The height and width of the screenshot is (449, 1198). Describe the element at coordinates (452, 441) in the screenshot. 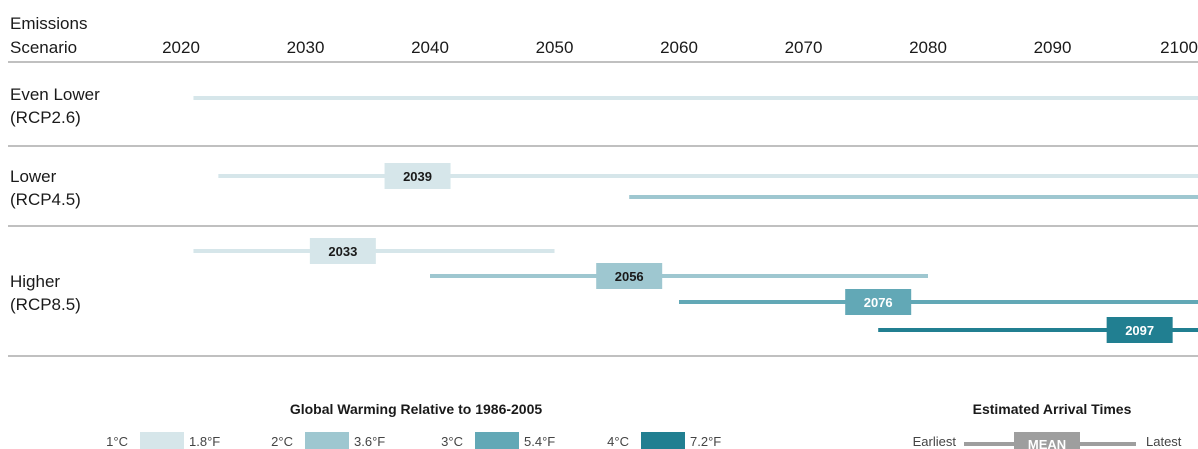

I see `legend-celsius: 3°C` at that location.